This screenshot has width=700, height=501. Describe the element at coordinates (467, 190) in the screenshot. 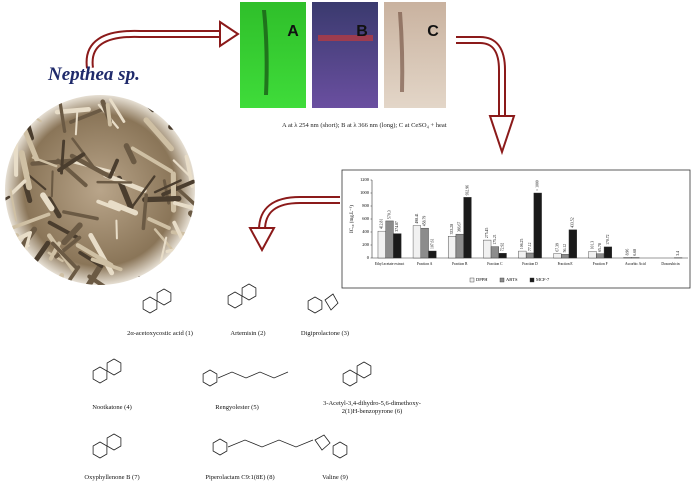

I see `value-label: 932.96` at that location.